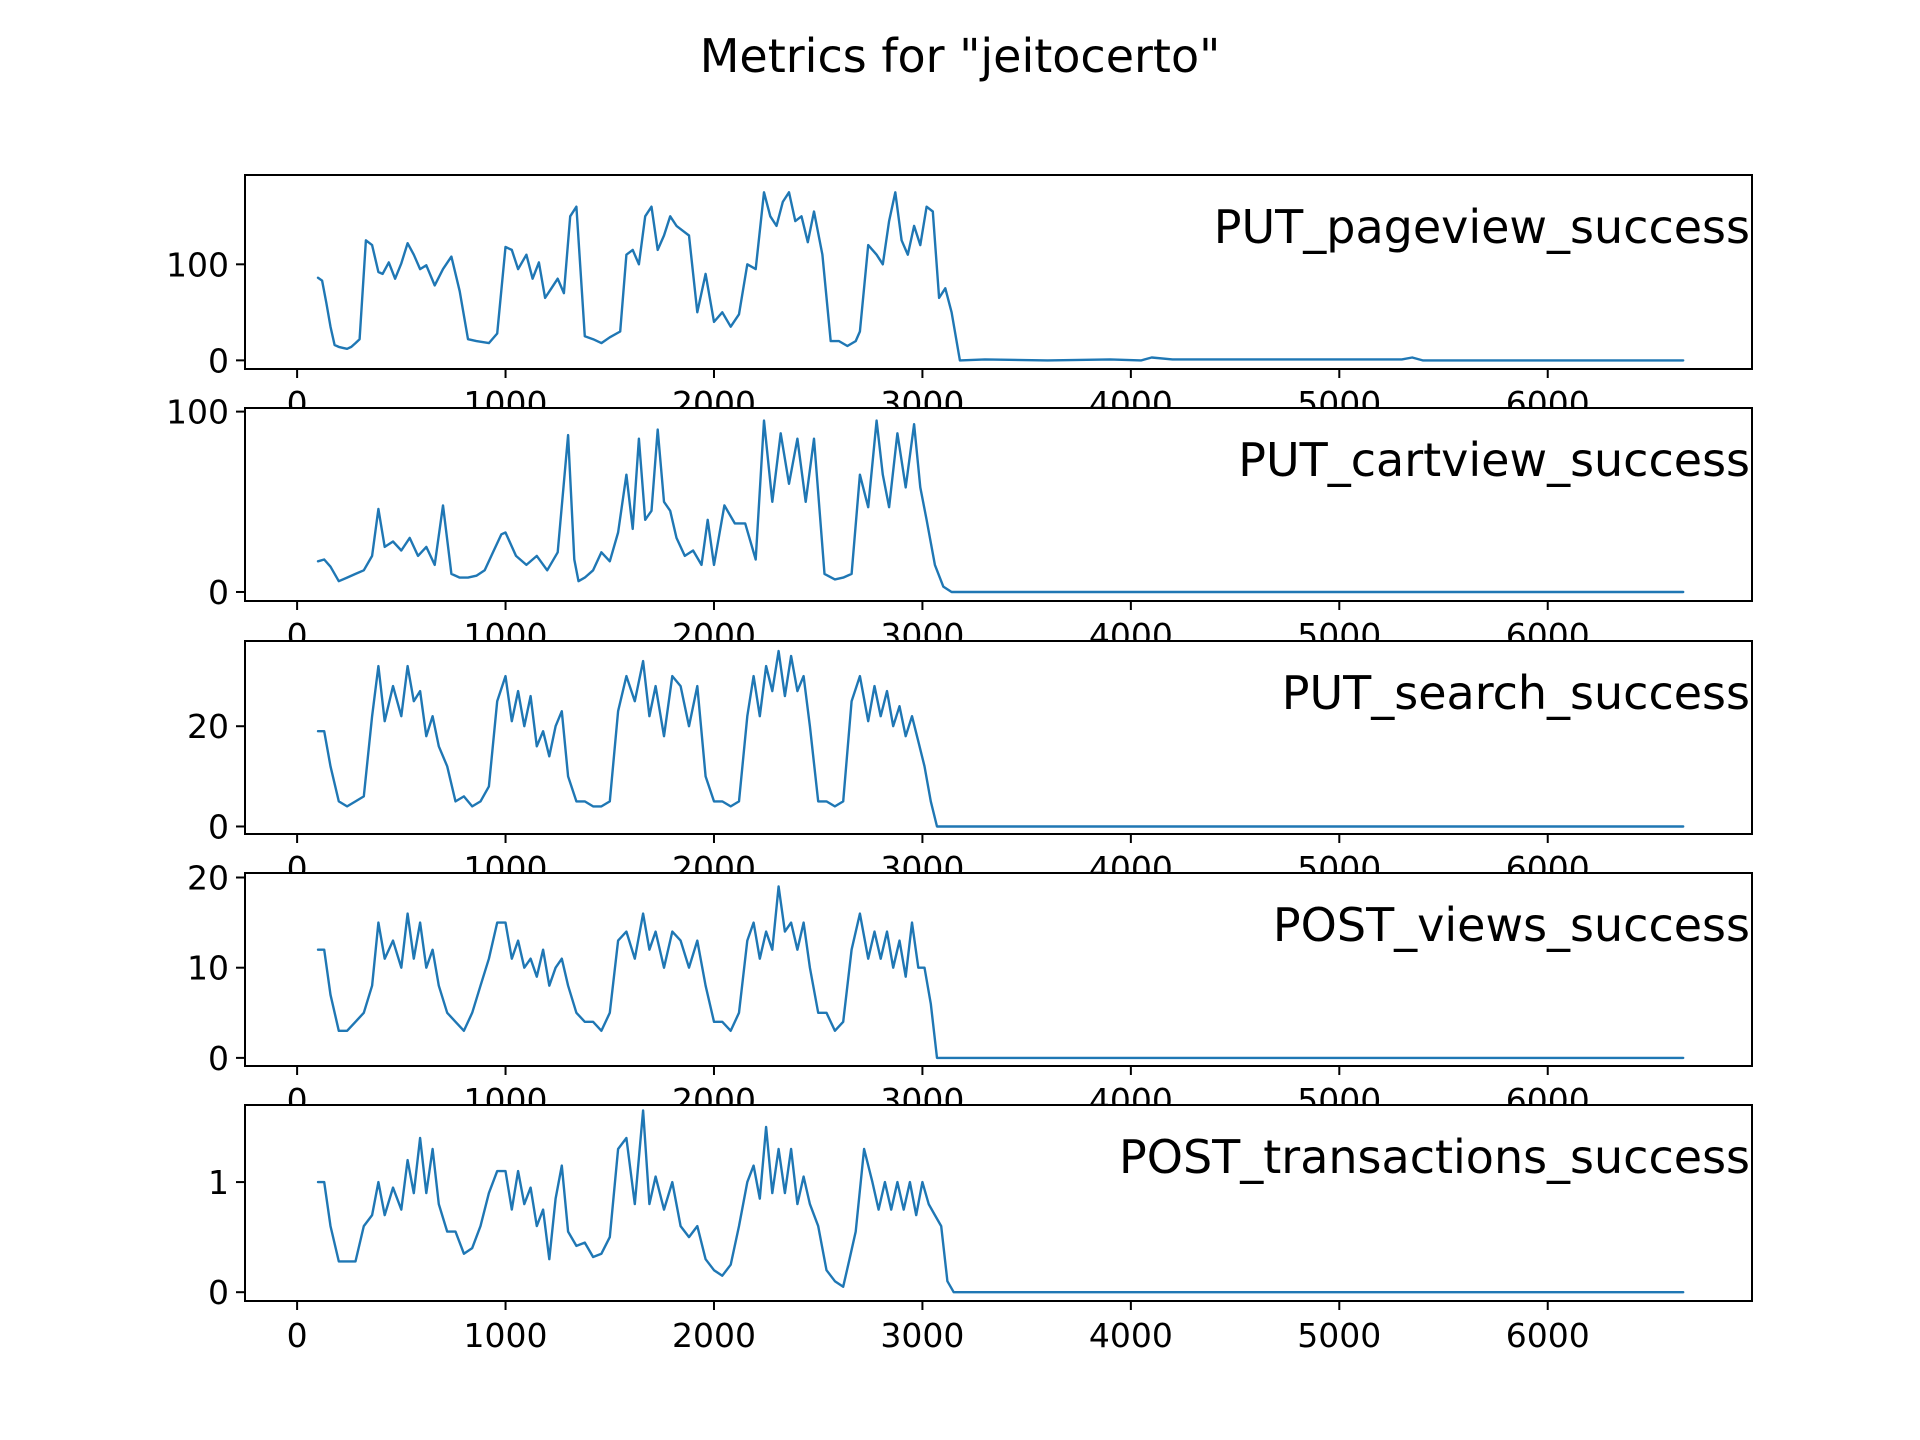  What do you see at coordinates (714, 1335) in the screenshot?
I see `x-tick-label: 2000` at bounding box center [714, 1335].